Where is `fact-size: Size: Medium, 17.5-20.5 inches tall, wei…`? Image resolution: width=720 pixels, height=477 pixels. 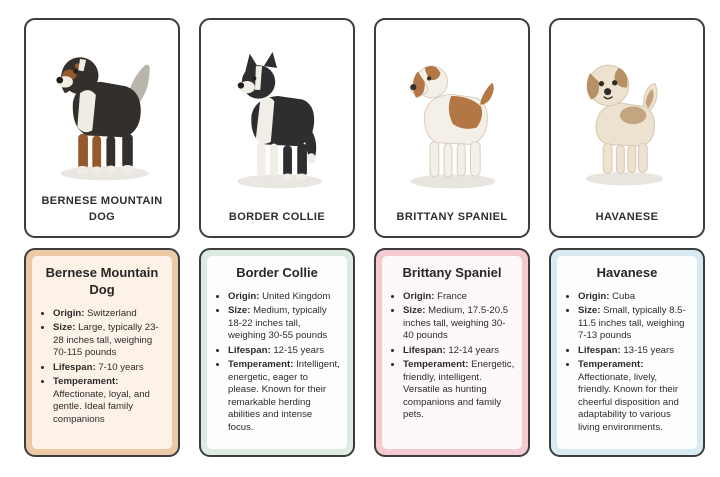
fact-size: Size: Medium, 17.5-20.5 inches tall, wei… is located at coordinates (459, 323).